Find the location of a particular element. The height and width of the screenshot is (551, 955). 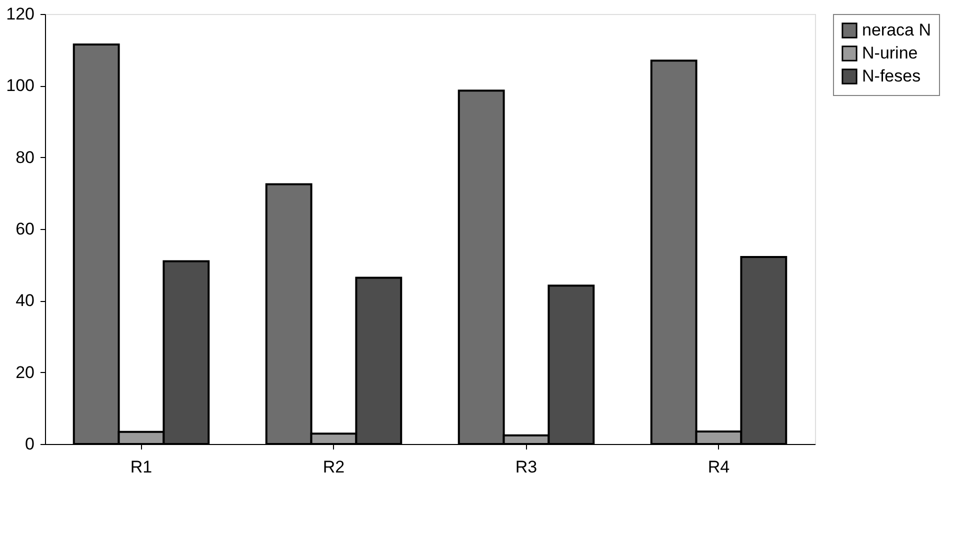

x-tick-label: R4 is located at coordinates (719, 467).